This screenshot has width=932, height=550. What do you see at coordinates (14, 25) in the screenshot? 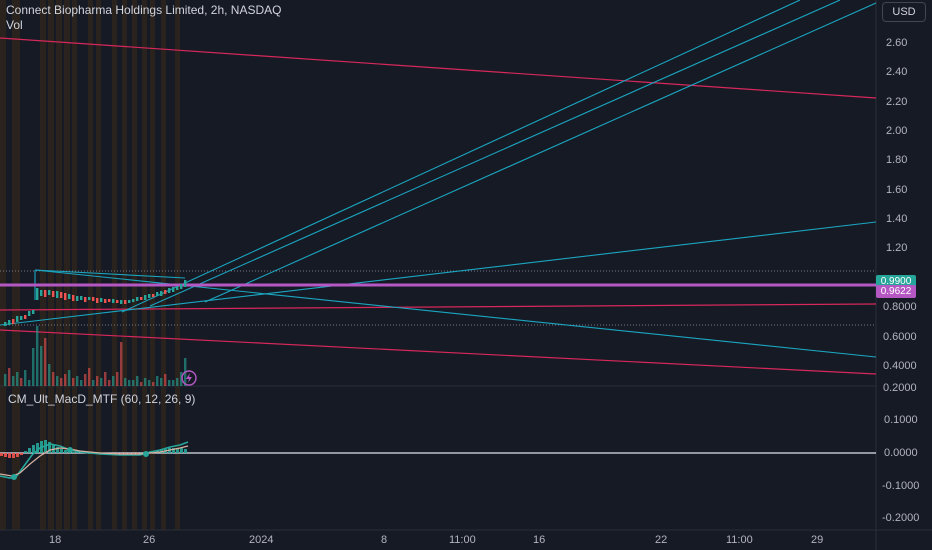
I see `volume-label: Vol` at bounding box center [14, 25].